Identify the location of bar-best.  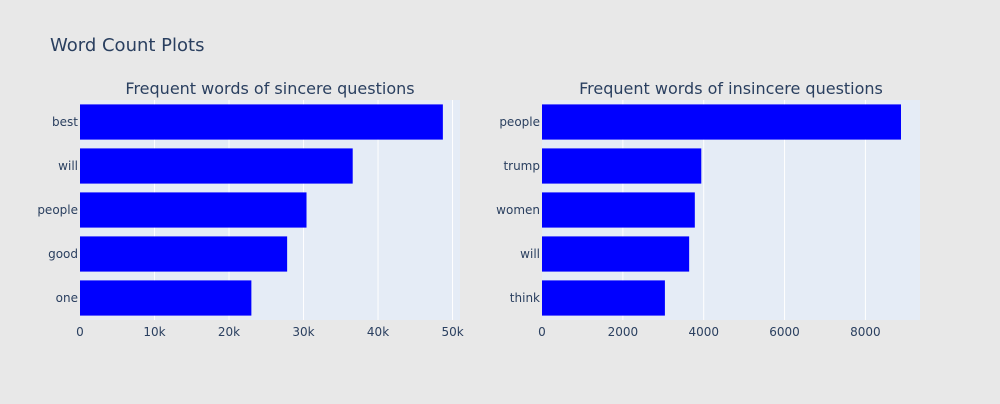
(261, 122).